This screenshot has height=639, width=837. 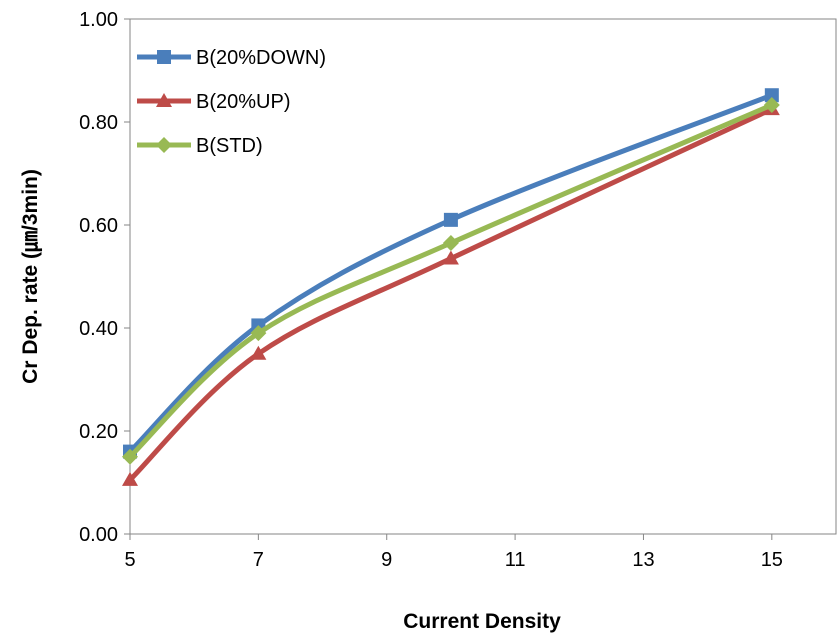 I want to click on legend-item: B(STD), so click(x=200, y=146).